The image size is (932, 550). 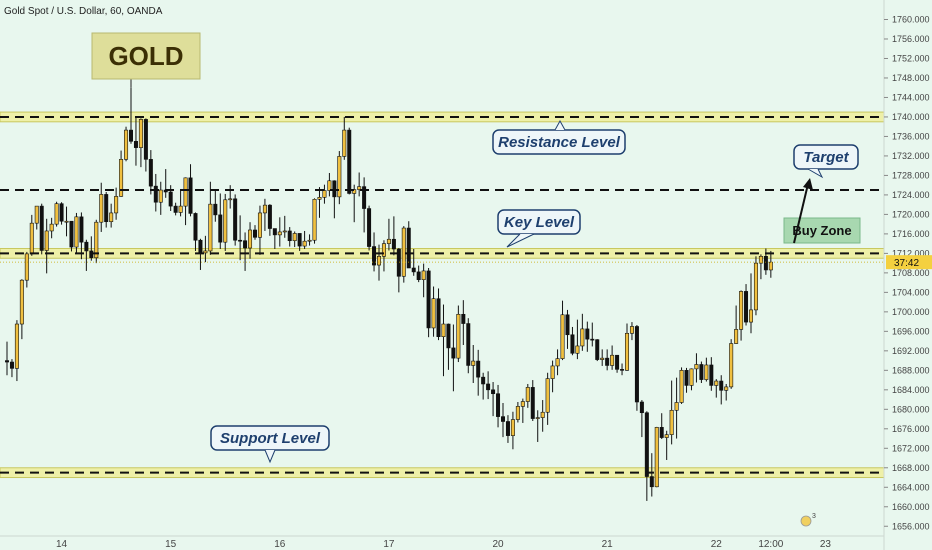 I want to click on time-tick-label: 16, so click(x=280, y=544).